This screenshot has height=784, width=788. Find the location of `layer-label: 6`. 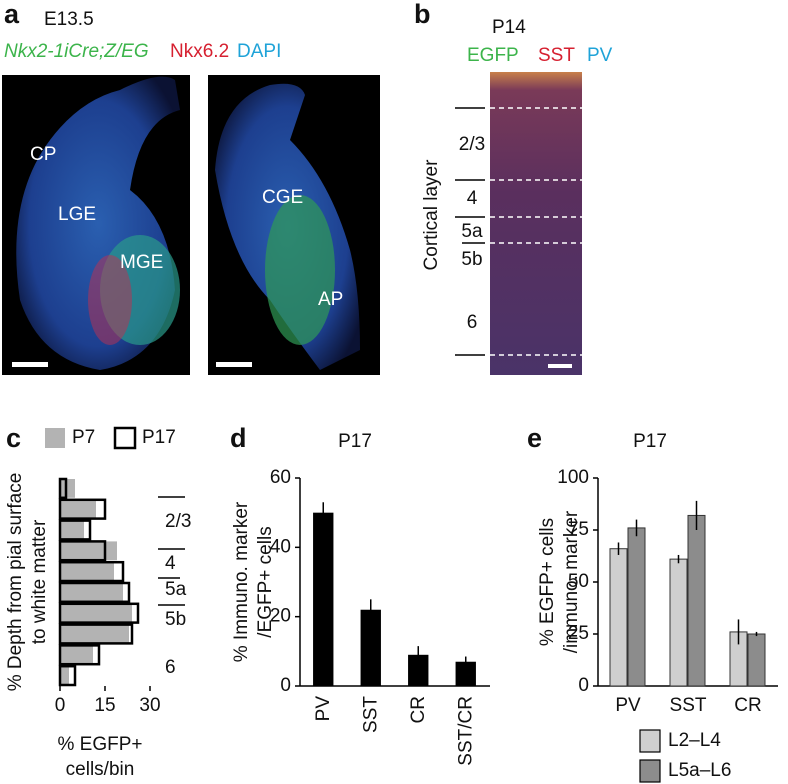

layer-label: 6 is located at coordinates (472, 322).